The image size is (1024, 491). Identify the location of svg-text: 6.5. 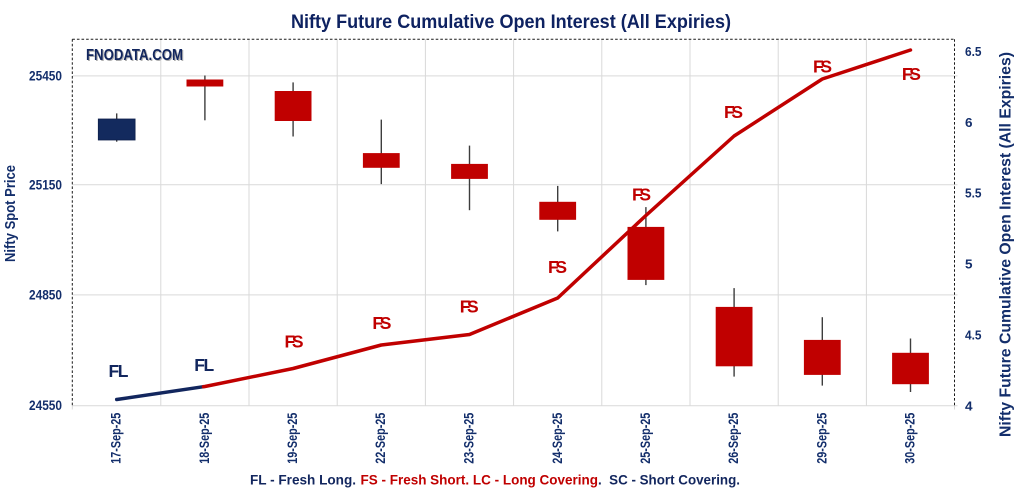
(973, 51).